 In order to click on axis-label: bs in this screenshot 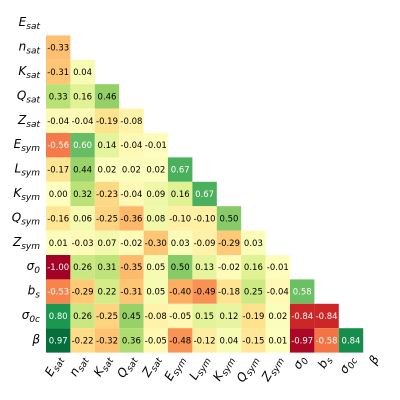, I will do `click(34, 292)`.